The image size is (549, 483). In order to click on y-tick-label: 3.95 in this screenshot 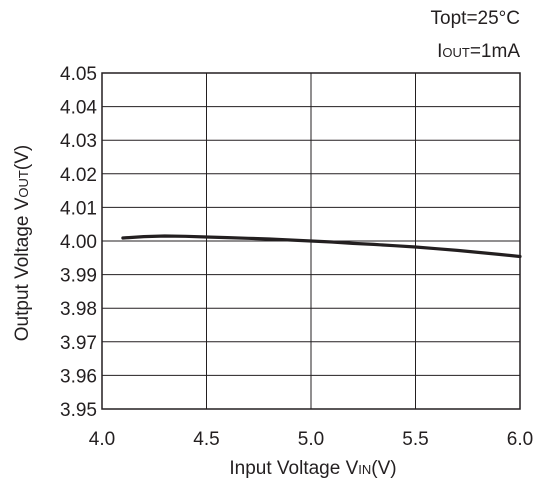, I will do `click(78, 410)`.